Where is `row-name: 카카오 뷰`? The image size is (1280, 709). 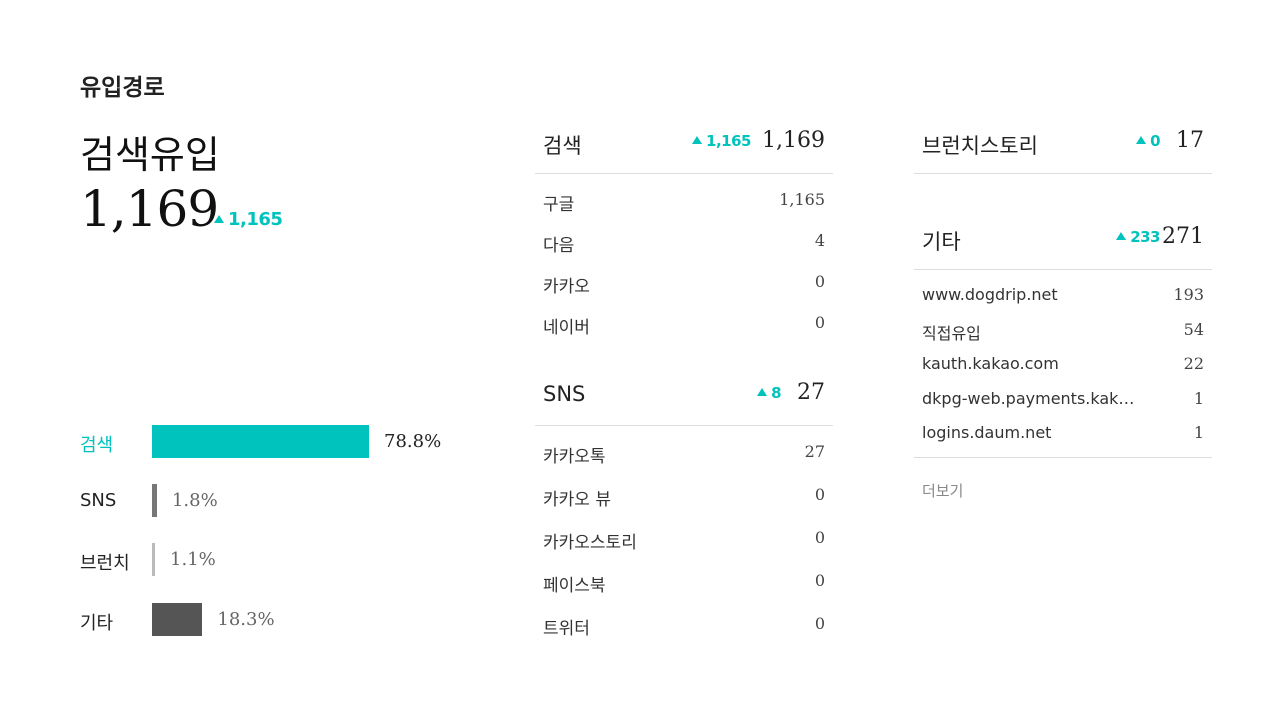
row-name: 카카오 뷰 is located at coordinates (577, 500).